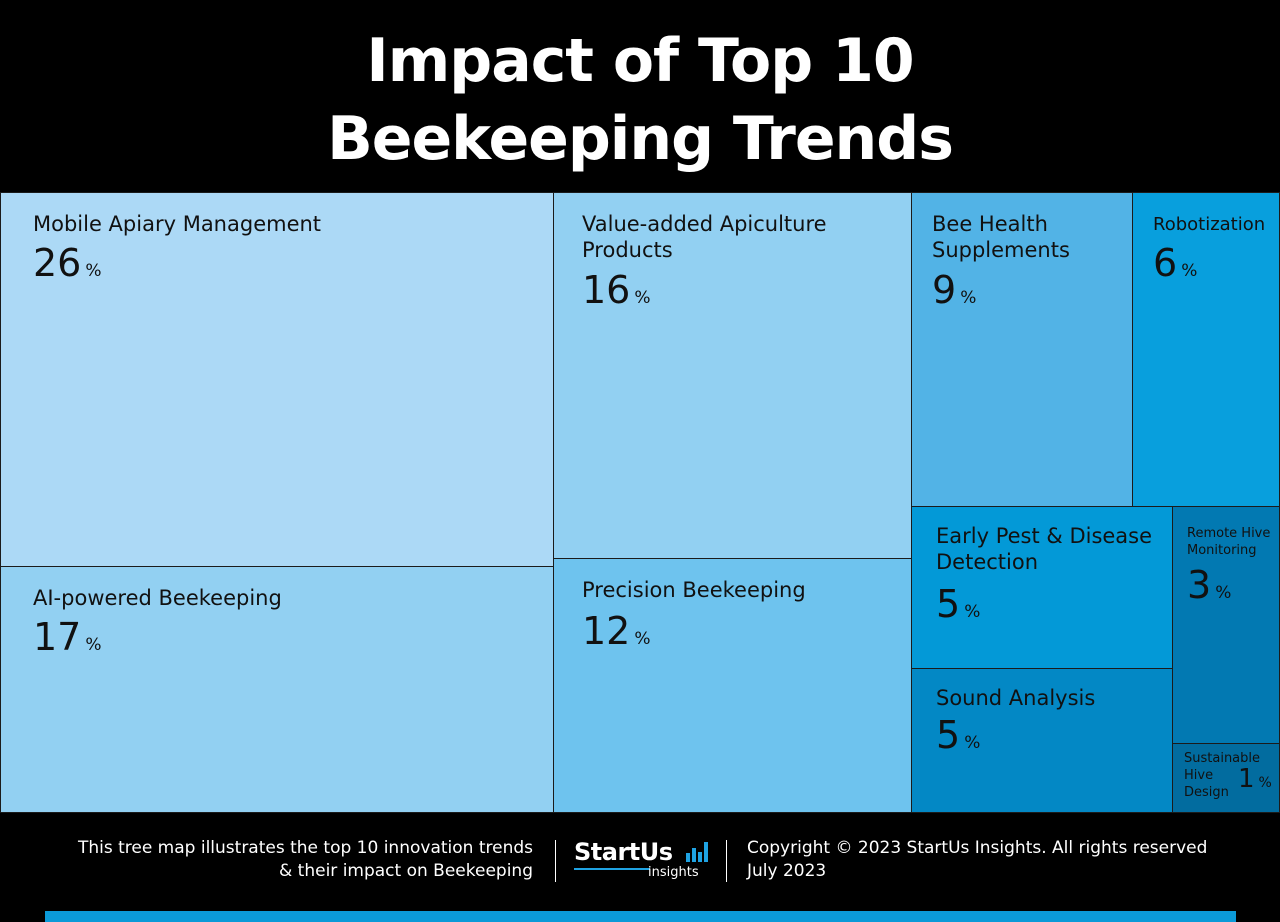 The height and width of the screenshot is (922, 1280). Describe the element at coordinates (1206, 349) in the screenshot. I see `treemap-tile: Robotization 6%` at that location.